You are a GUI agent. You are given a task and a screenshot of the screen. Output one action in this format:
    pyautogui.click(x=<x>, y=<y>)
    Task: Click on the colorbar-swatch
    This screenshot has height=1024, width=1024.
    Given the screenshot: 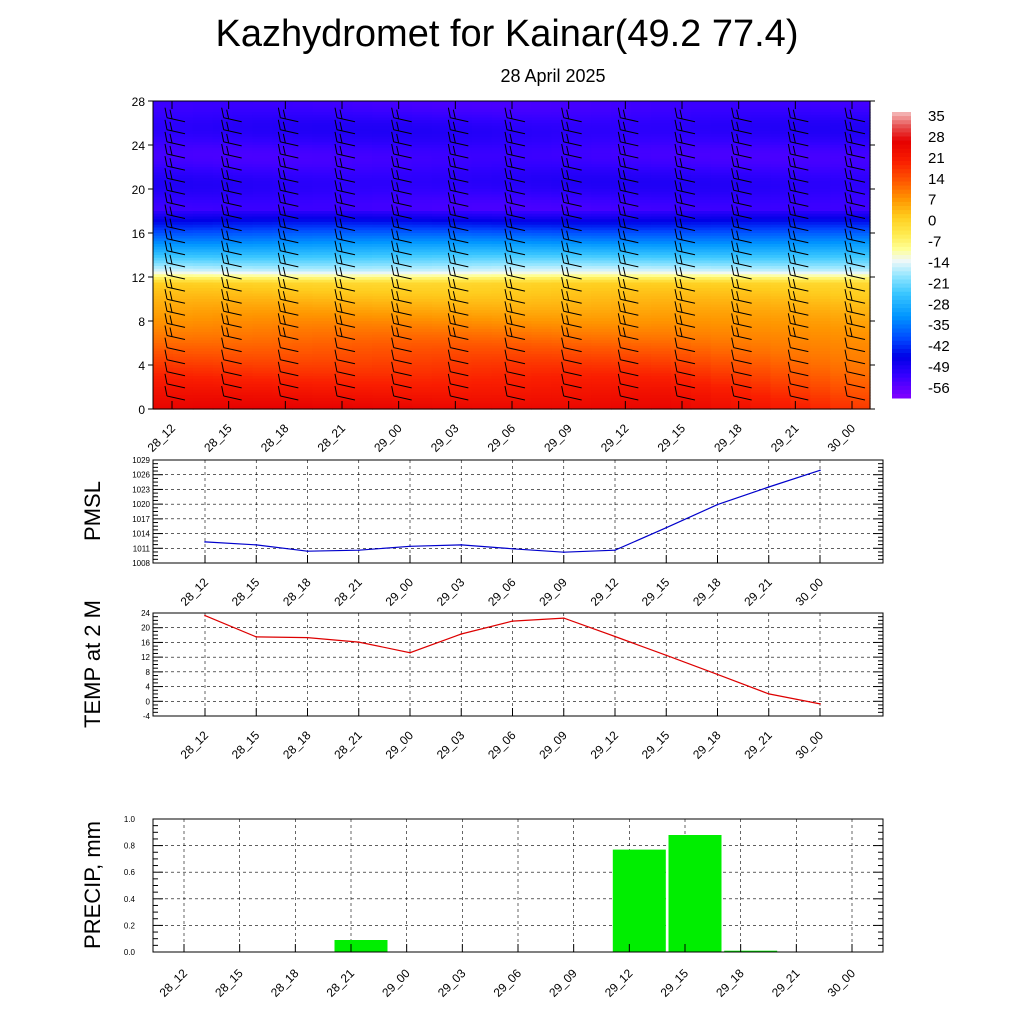 What is the action you would take?
    pyautogui.click(x=901, y=200)
    